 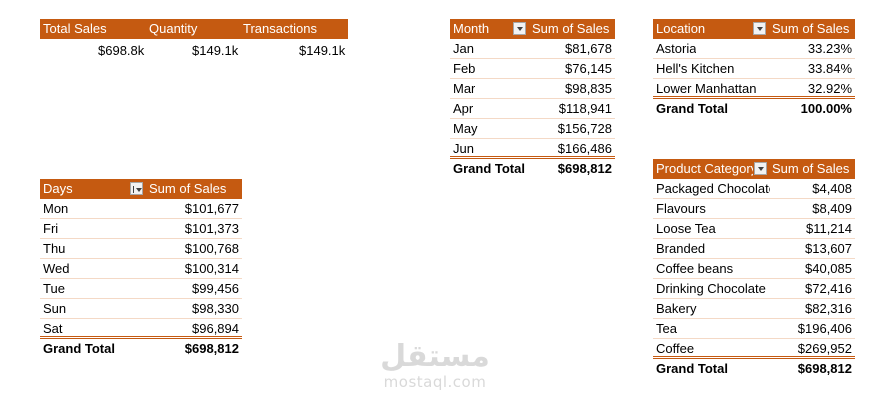 What do you see at coordinates (675, 348) in the screenshot?
I see `row-label: Coffee` at bounding box center [675, 348].